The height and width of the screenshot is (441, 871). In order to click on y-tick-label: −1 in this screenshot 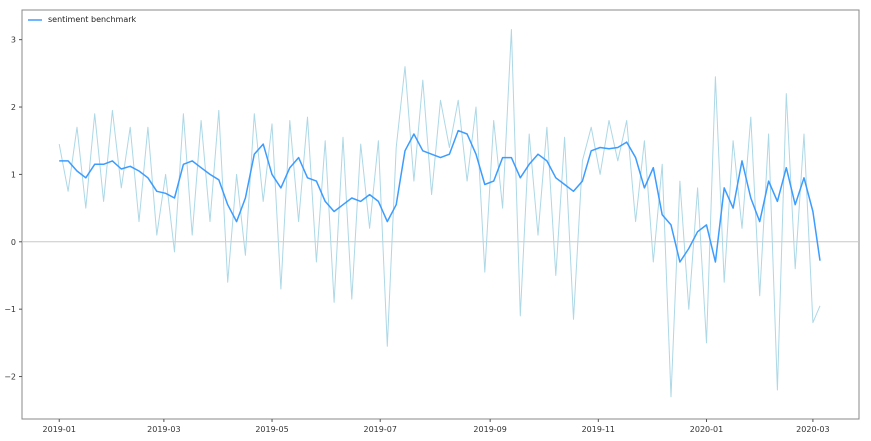, I will do `click(10, 309)`.